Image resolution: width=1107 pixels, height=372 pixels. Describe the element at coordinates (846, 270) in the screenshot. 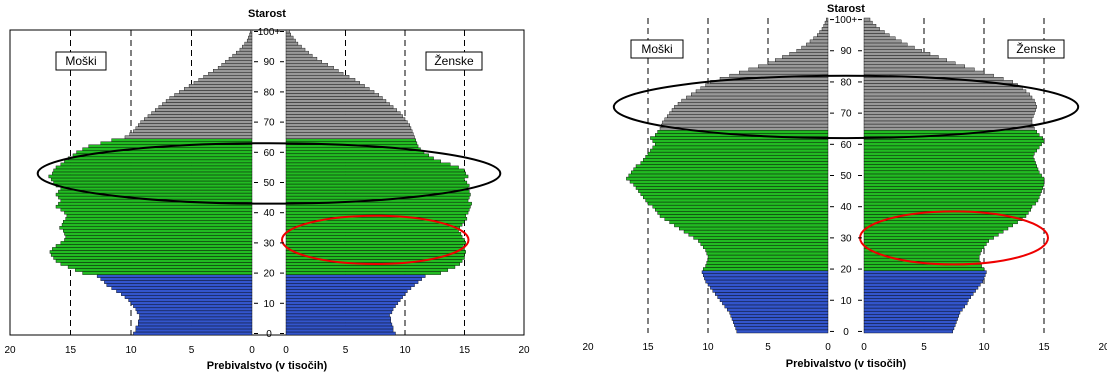

I see `y-tick-label: 20` at that location.